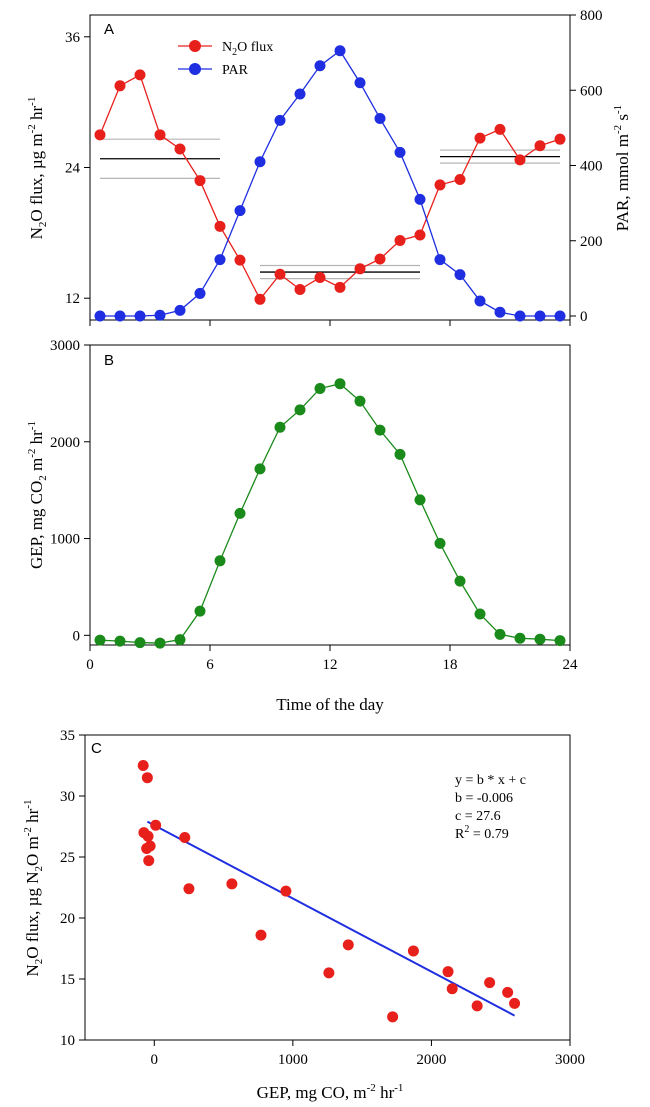 Image resolution: width=650 pixels, height=1107 pixels. I want to click on panel-a-left-tick-label: 12, so click(72, 299).